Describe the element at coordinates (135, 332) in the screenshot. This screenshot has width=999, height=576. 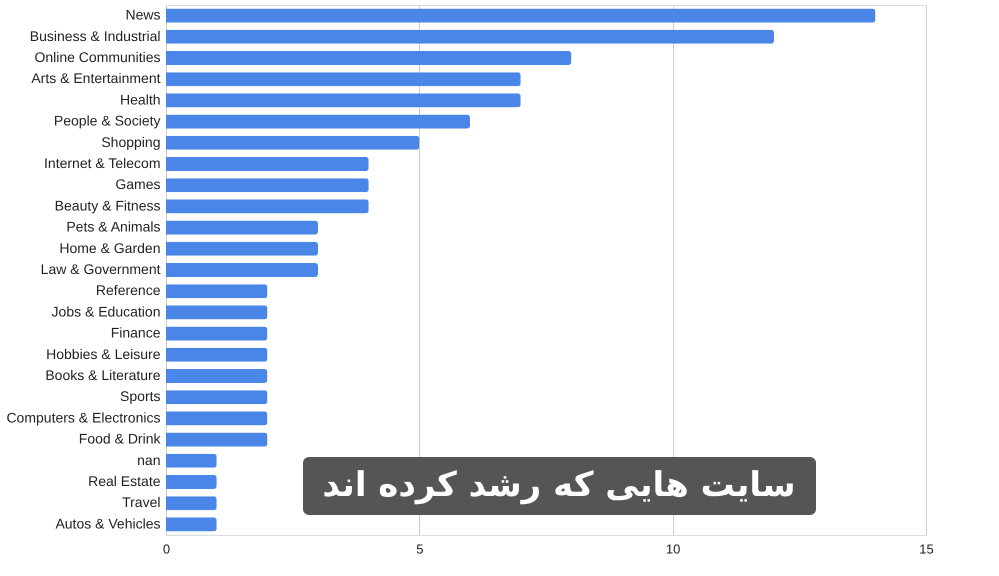
I see `y-tick-label: Finance` at that location.